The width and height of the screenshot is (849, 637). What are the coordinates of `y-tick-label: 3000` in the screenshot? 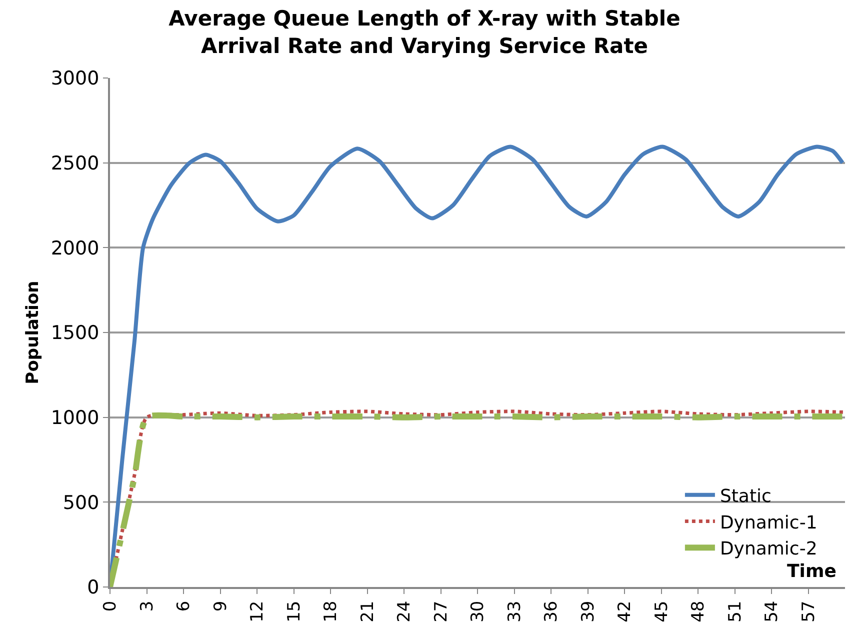 It's located at (75, 79).